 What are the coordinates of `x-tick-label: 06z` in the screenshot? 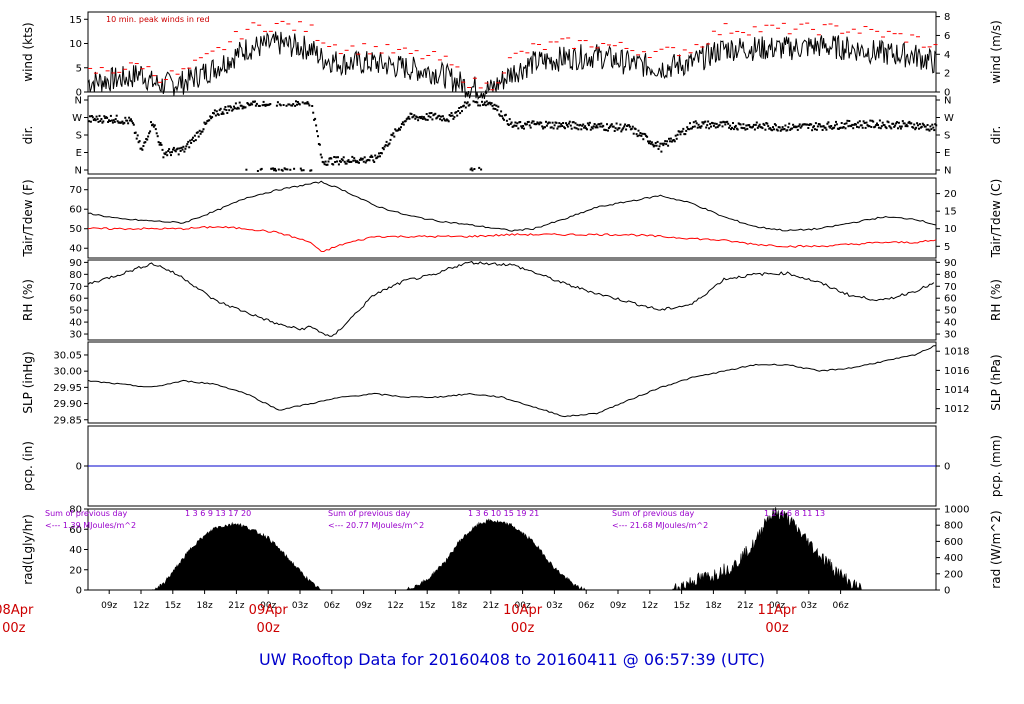 It's located at (332, 606).